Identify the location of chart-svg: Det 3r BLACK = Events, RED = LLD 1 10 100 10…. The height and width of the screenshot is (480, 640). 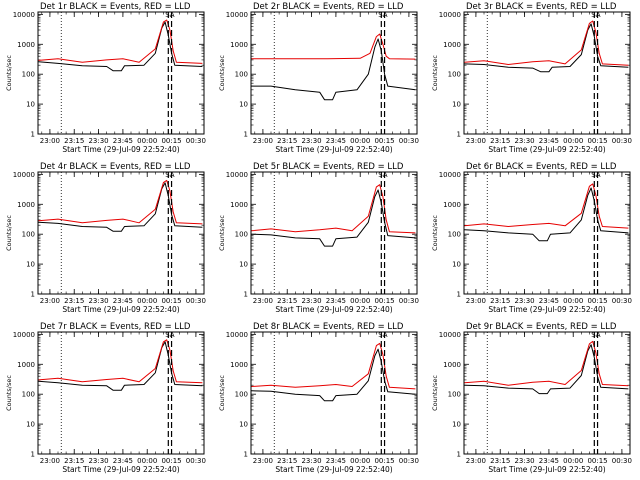
(531, 78).